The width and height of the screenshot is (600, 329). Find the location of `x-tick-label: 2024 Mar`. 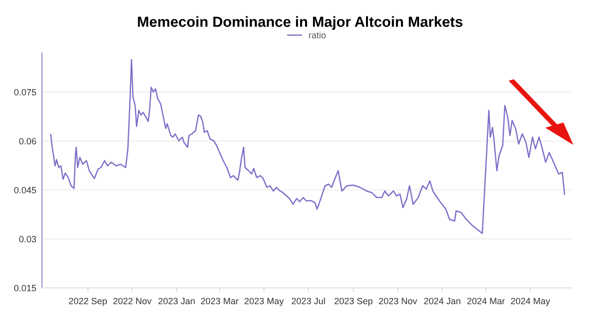

x-tick-label: 2024 Mar is located at coordinates (486, 301).